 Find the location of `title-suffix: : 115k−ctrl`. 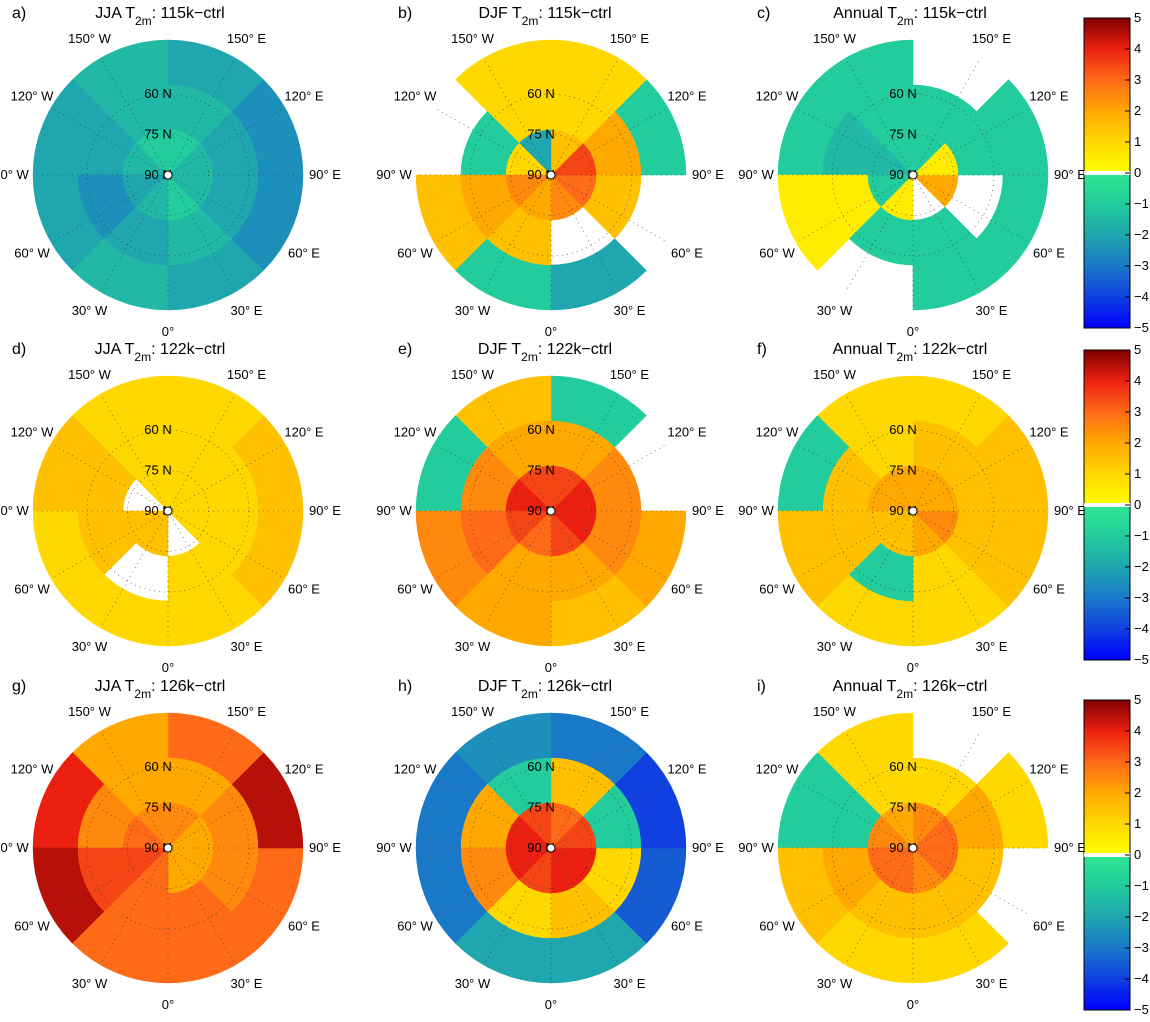

title-suffix: : 115k−ctrl is located at coordinates (188, 13).